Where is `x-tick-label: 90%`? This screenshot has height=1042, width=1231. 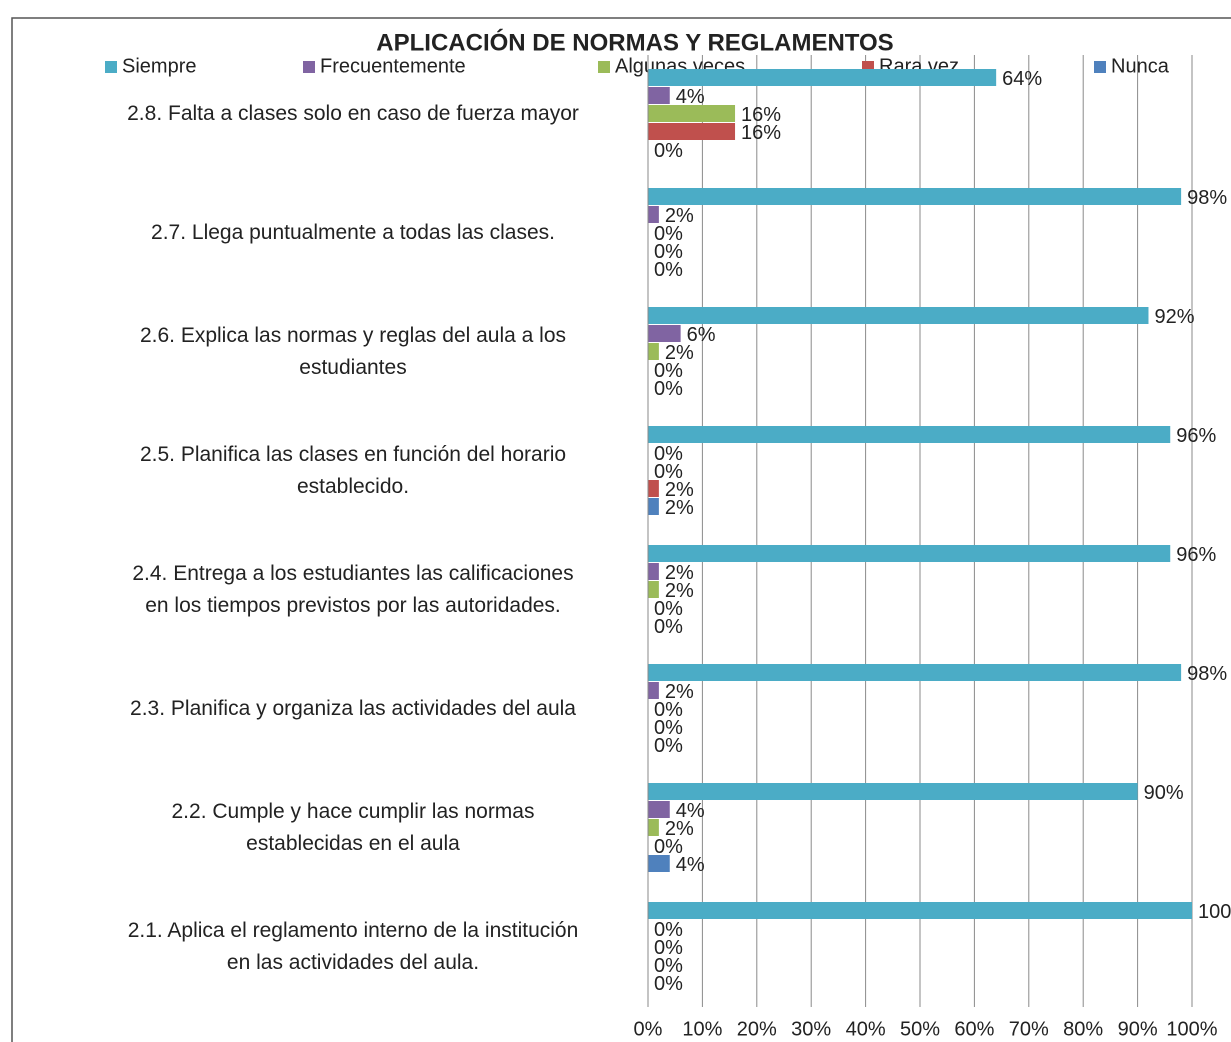
x-tick-label: 90% is located at coordinates (1138, 1029).